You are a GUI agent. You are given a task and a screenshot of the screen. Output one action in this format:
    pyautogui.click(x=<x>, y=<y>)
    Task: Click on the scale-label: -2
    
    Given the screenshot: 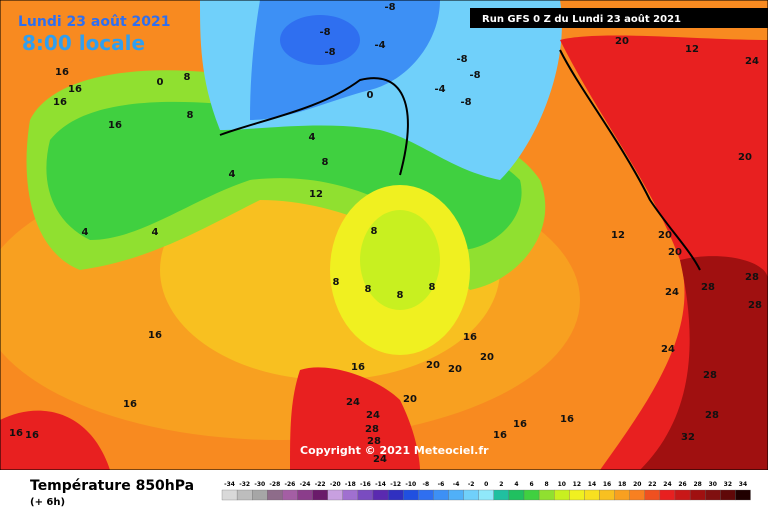 What is the action you would take?
    pyautogui.click(x=471, y=484)
    